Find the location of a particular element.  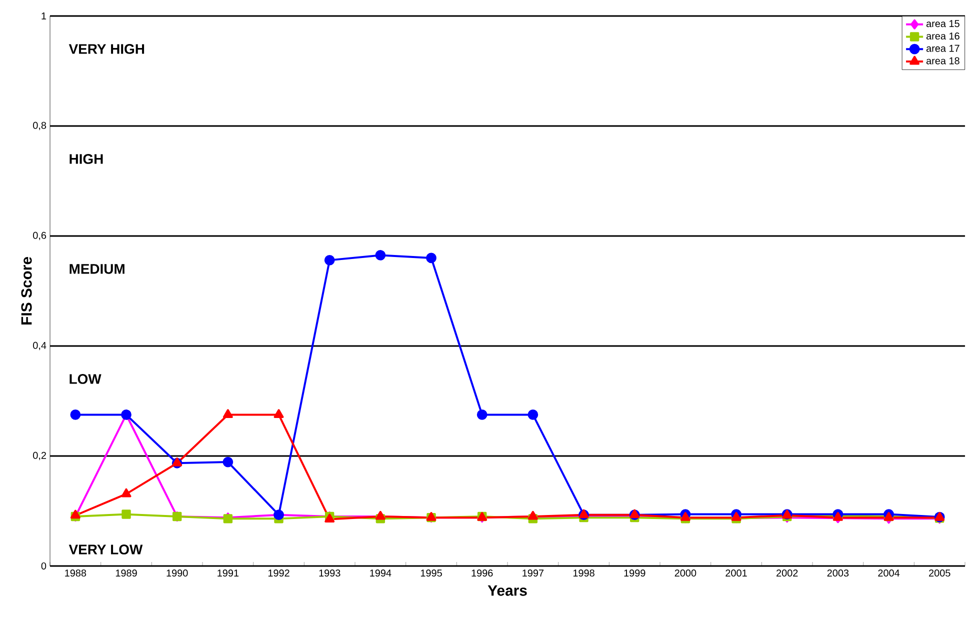

x-axis-title: Years is located at coordinates (507, 590).